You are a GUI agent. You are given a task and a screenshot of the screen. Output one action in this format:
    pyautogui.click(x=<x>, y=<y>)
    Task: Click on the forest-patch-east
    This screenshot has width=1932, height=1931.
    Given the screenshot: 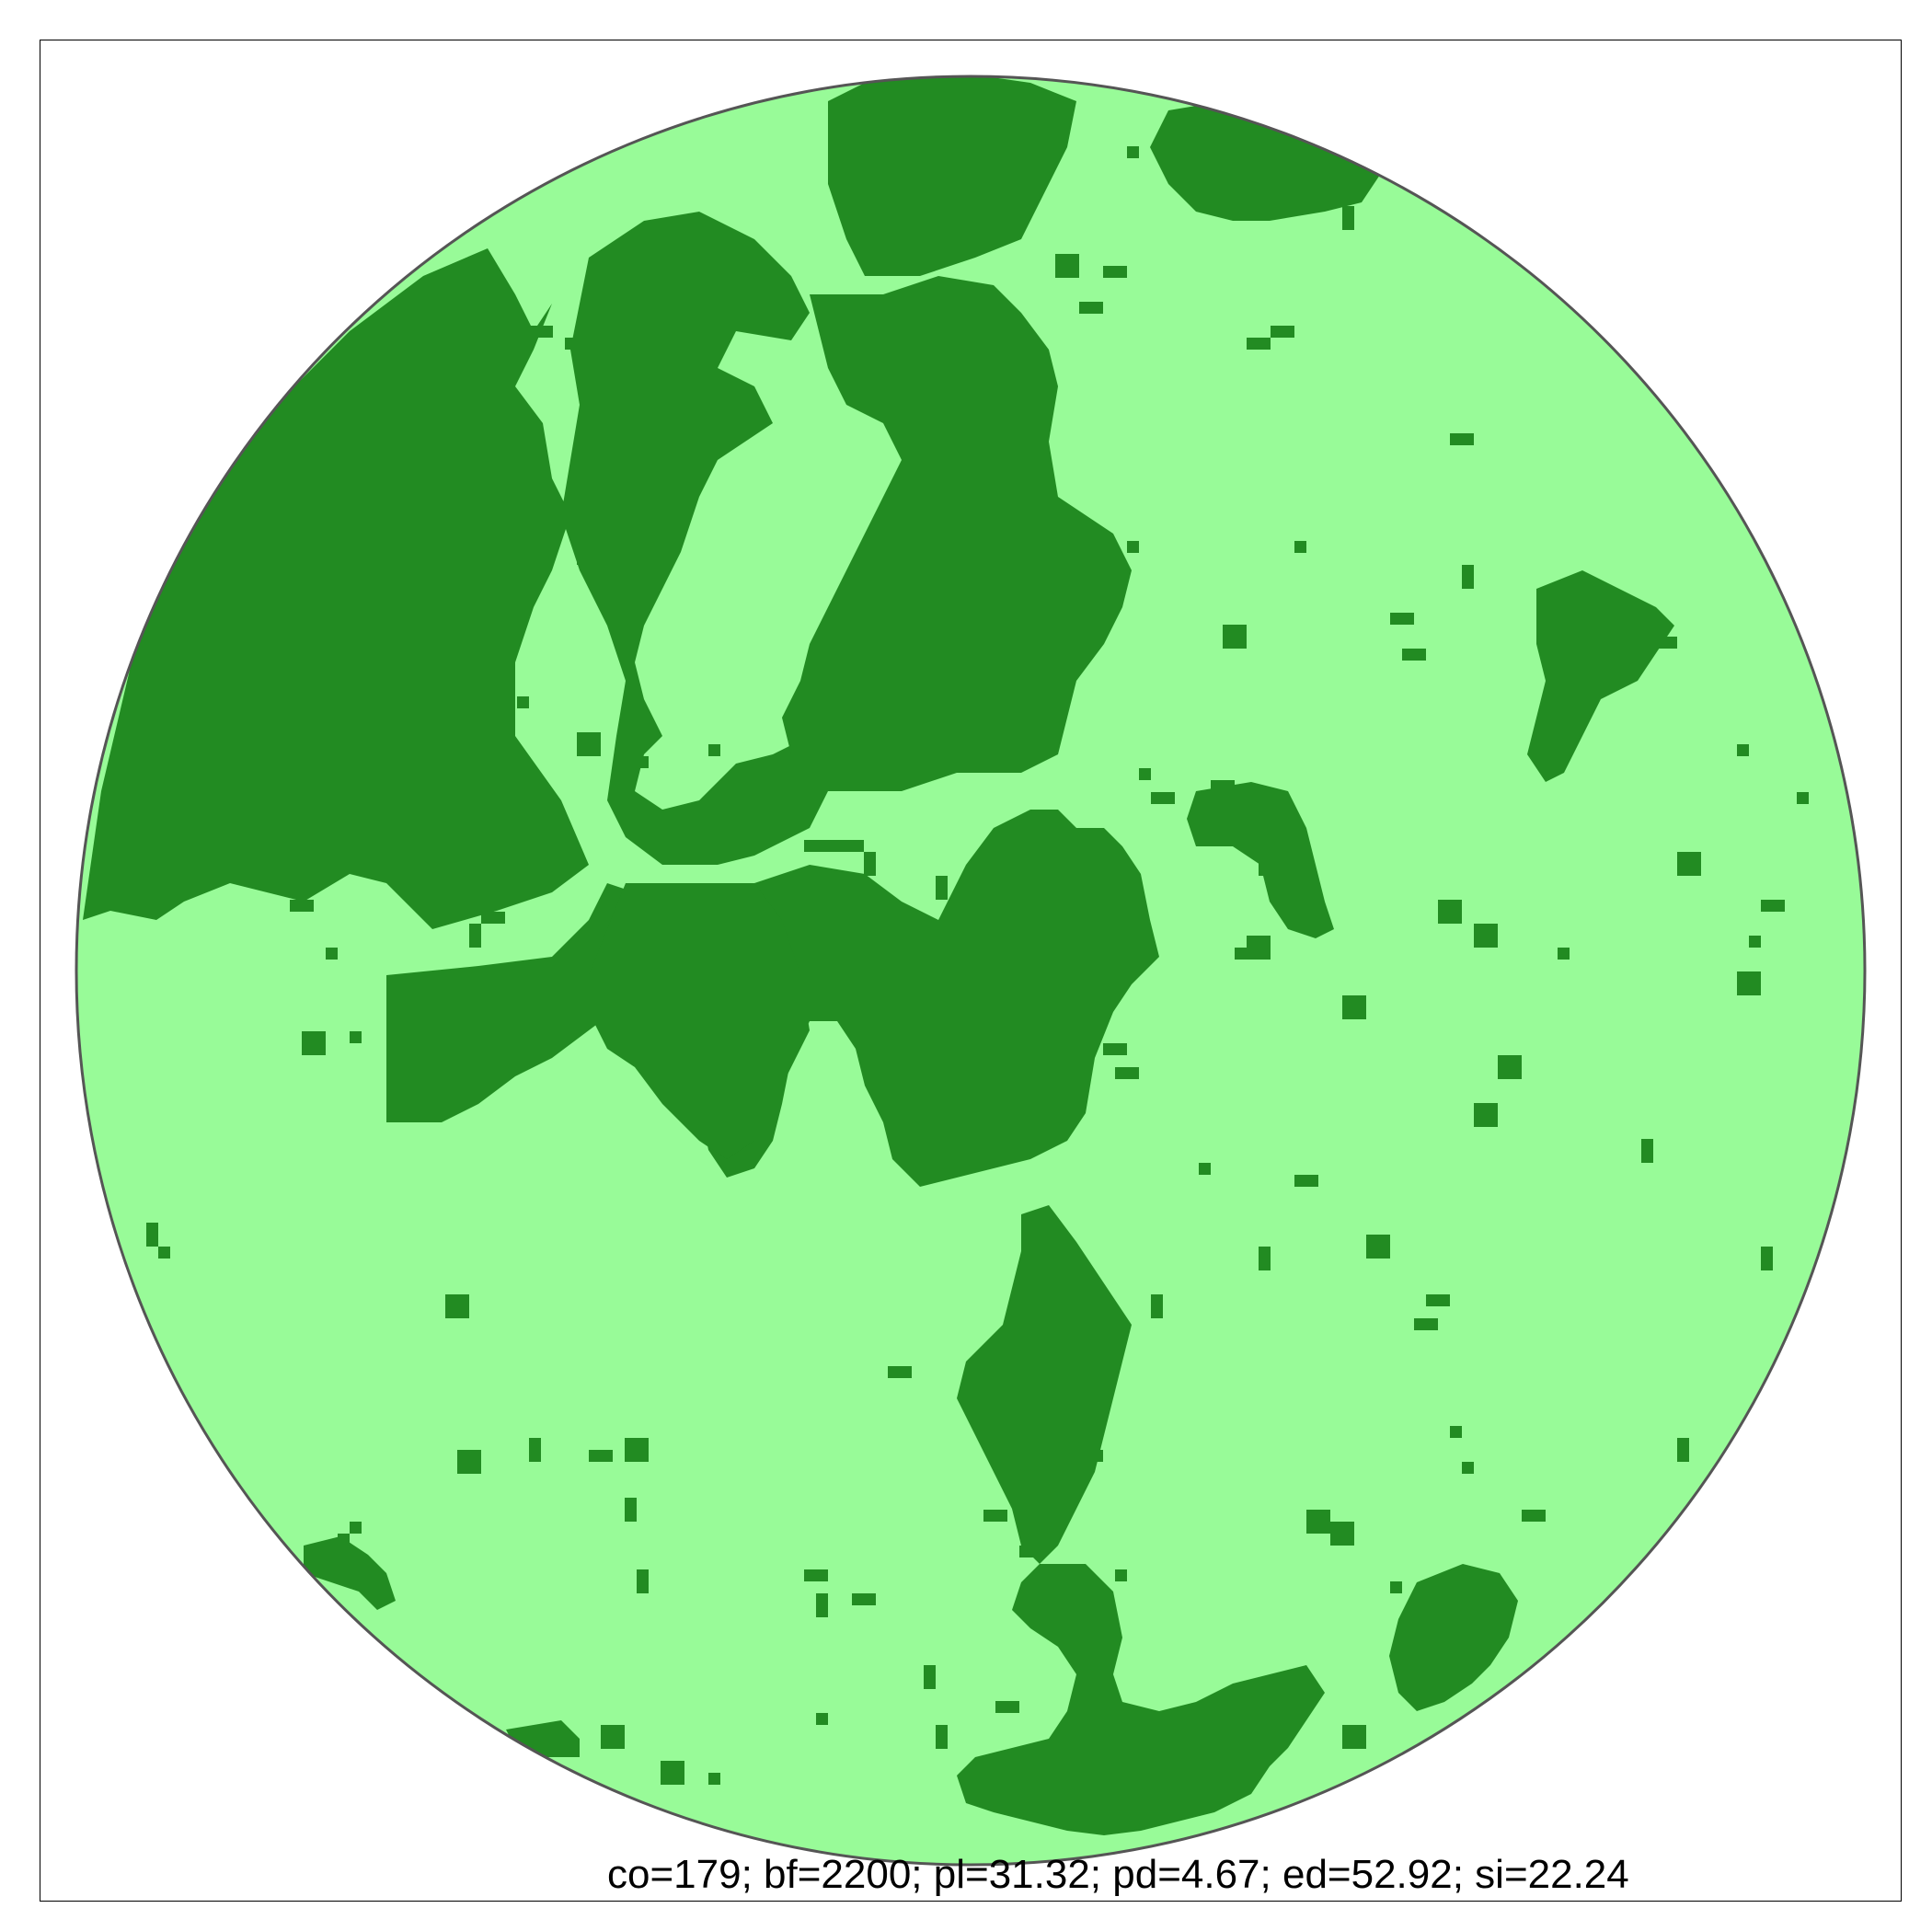 What is the action you would take?
    pyautogui.click(x=1600, y=676)
    